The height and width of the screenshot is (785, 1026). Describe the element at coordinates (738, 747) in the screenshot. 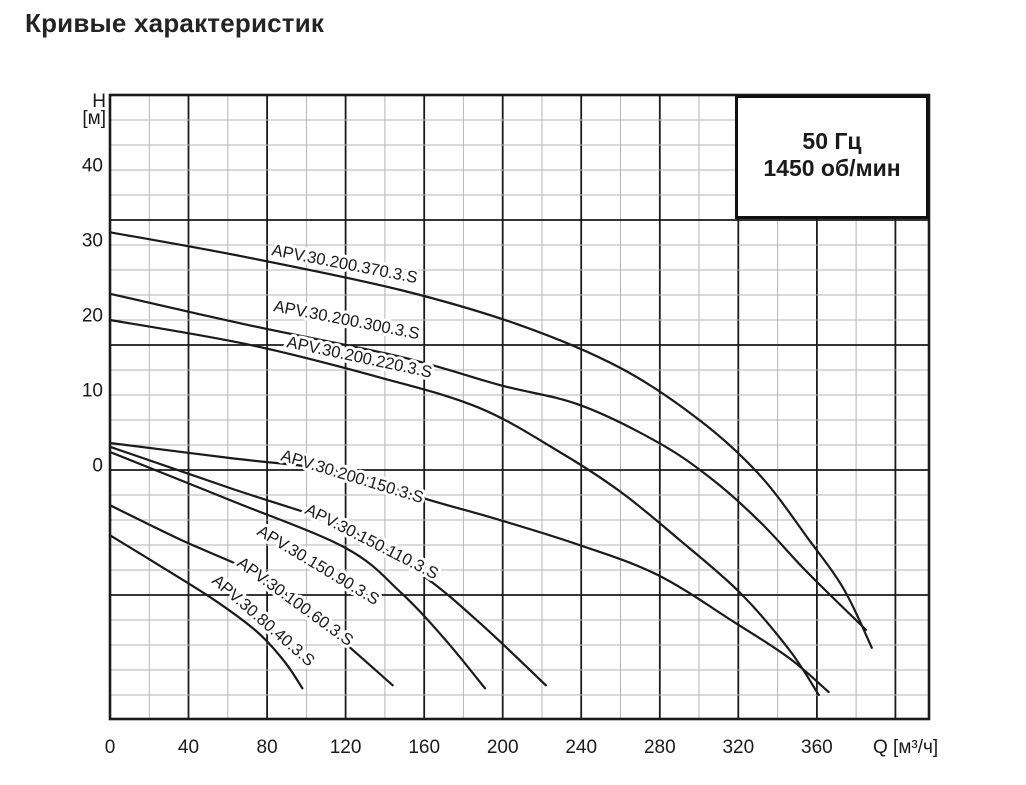

I see `x-tick-label-320: 320` at that location.